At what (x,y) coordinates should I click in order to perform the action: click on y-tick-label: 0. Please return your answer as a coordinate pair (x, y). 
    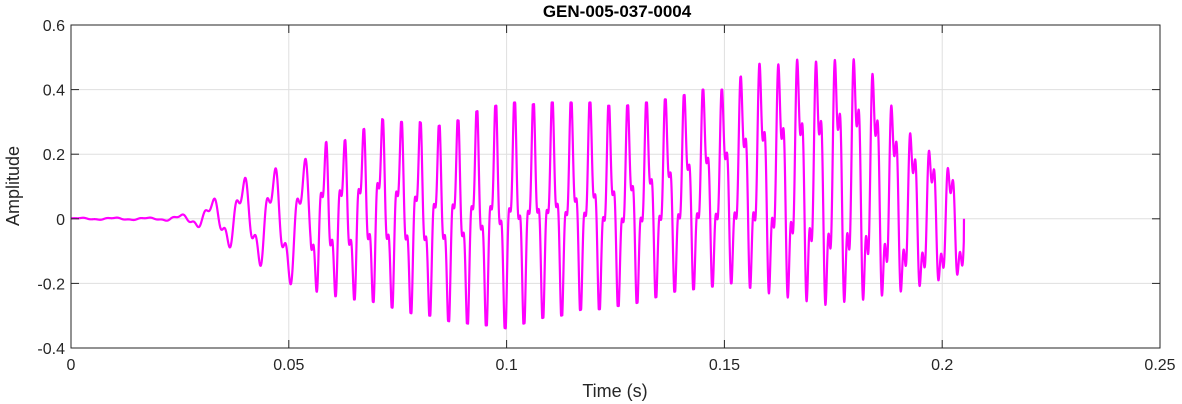
    Looking at the image, I should click on (60, 220).